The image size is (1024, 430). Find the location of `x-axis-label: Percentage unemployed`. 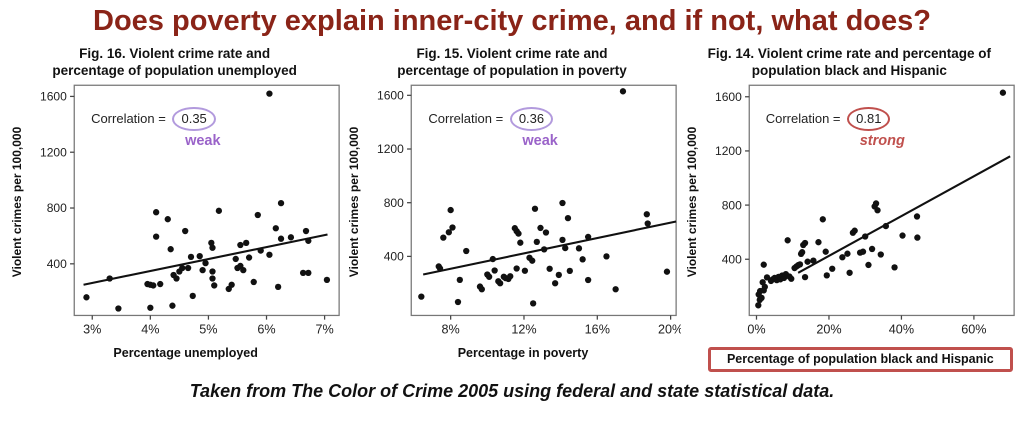

x-axis-label: Percentage unemployed is located at coordinates (185, 353).